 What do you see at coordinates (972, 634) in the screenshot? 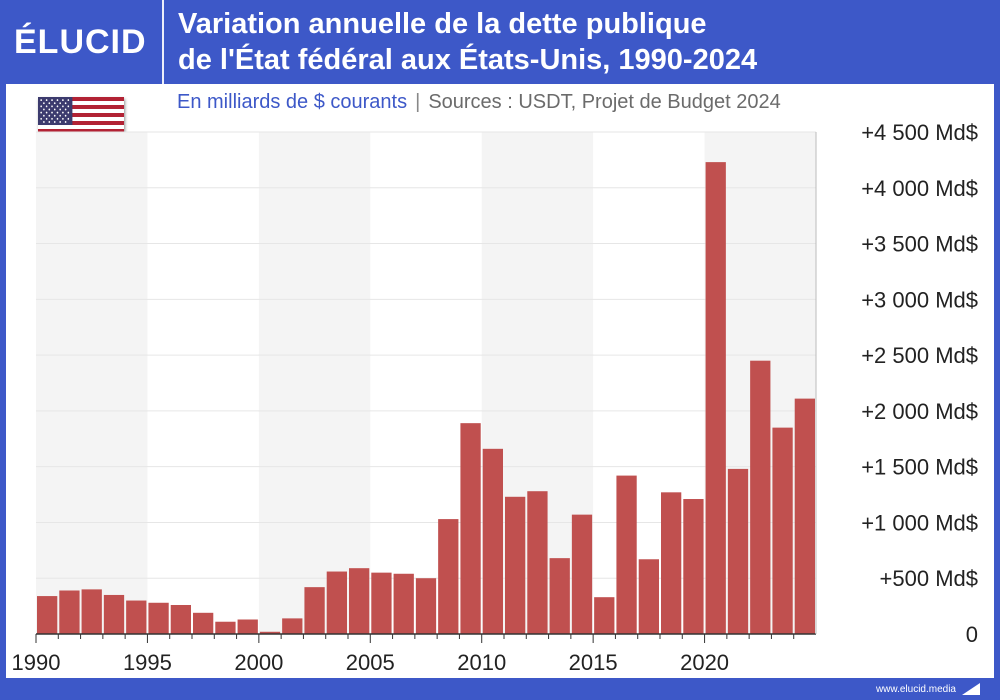
I see `y-tick-label: 0` at bounding box center [972, 634].